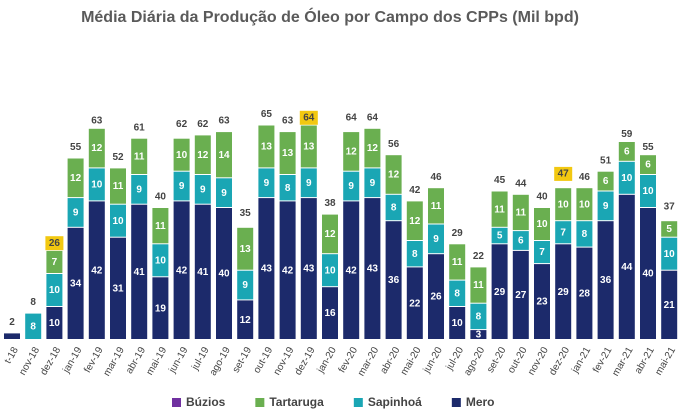 The width and height of the screenshot is (680, 420). I want to click on x-tick-label: jan-19, so click(73, 360).